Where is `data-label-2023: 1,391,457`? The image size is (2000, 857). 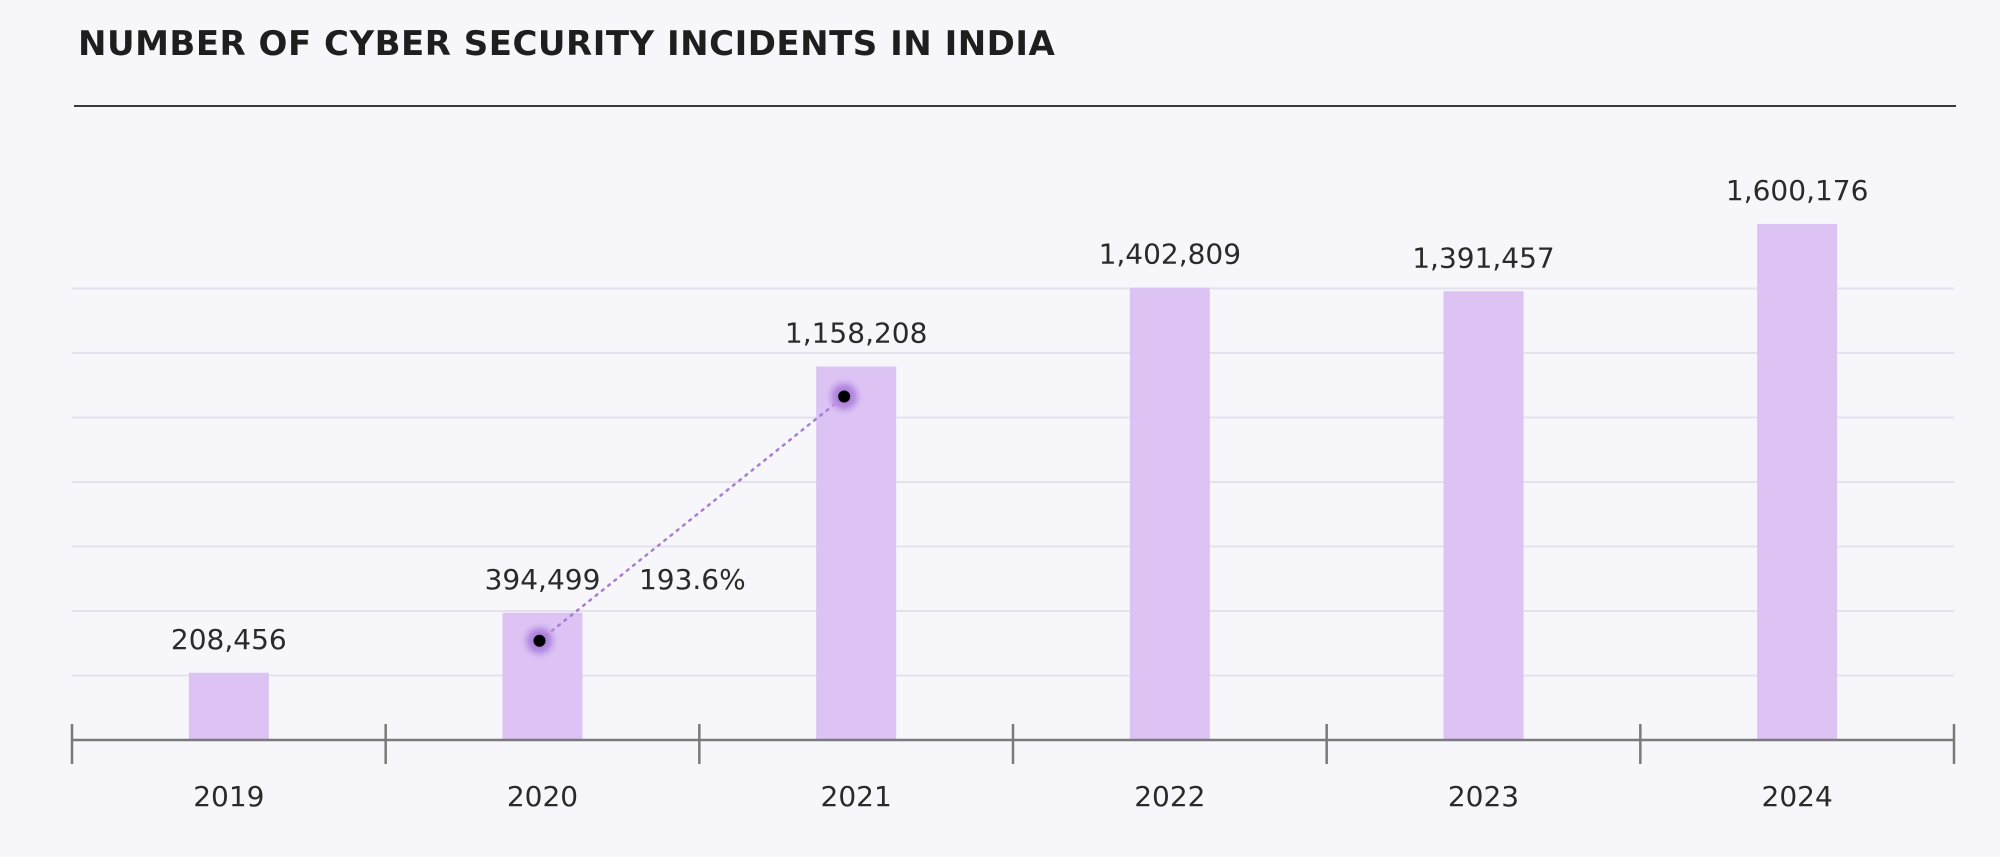 data-label-2023: 1,391,457 is located at coordinates (1483, 257).